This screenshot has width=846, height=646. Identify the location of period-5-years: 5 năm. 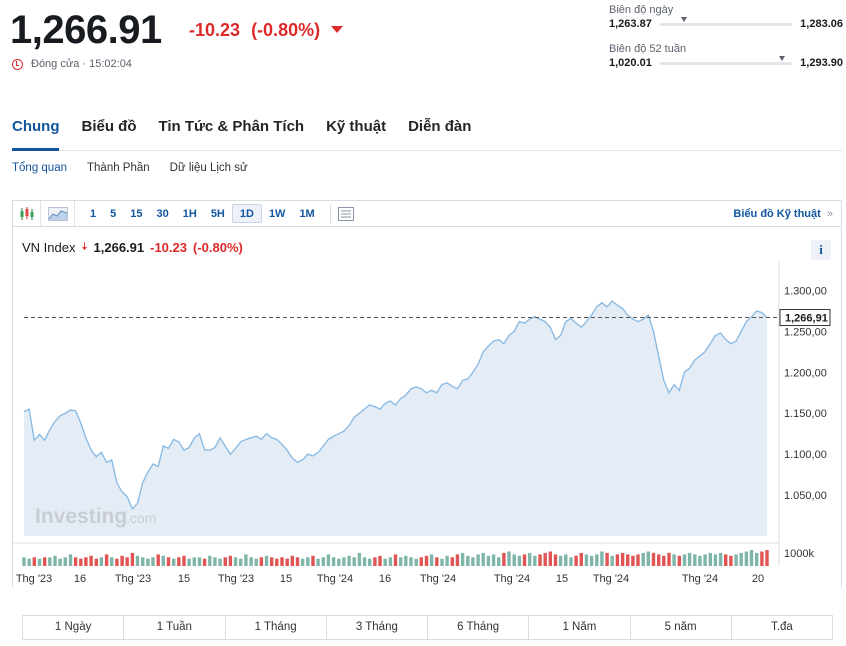
(681, 627).